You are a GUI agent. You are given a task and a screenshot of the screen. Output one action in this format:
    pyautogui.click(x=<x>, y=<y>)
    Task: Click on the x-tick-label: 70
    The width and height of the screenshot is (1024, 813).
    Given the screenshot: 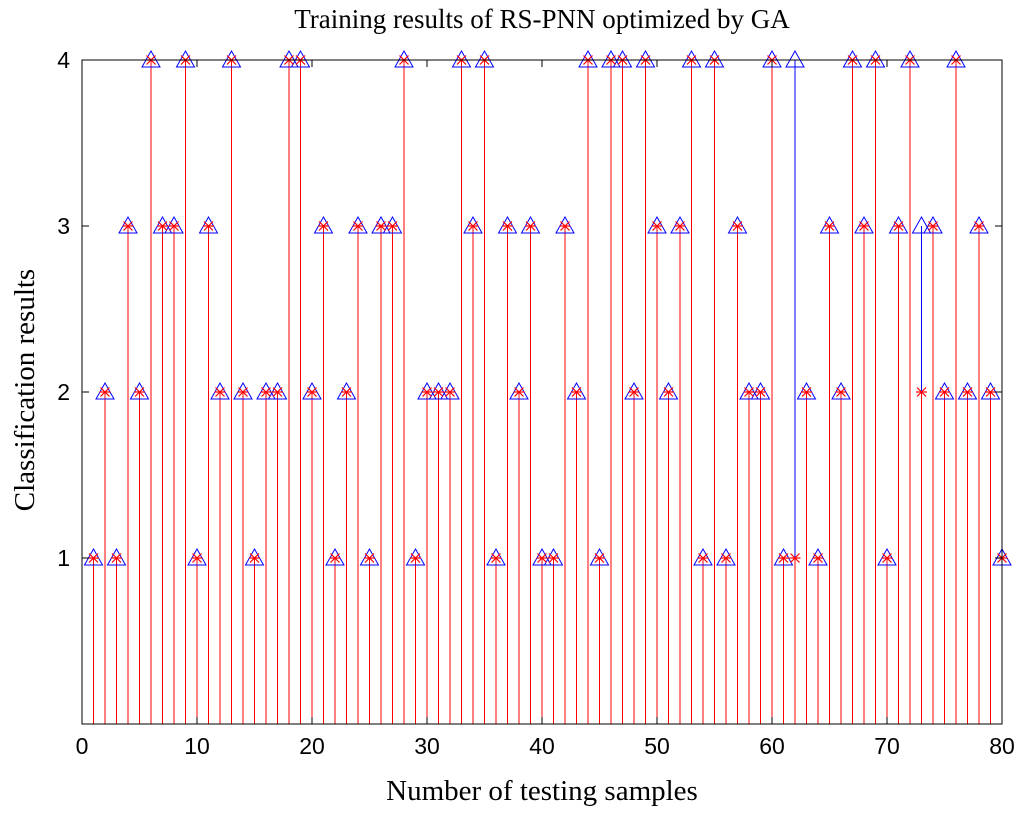 What is the action you would take?
    pyautogui.click(x=887, y=746)
    